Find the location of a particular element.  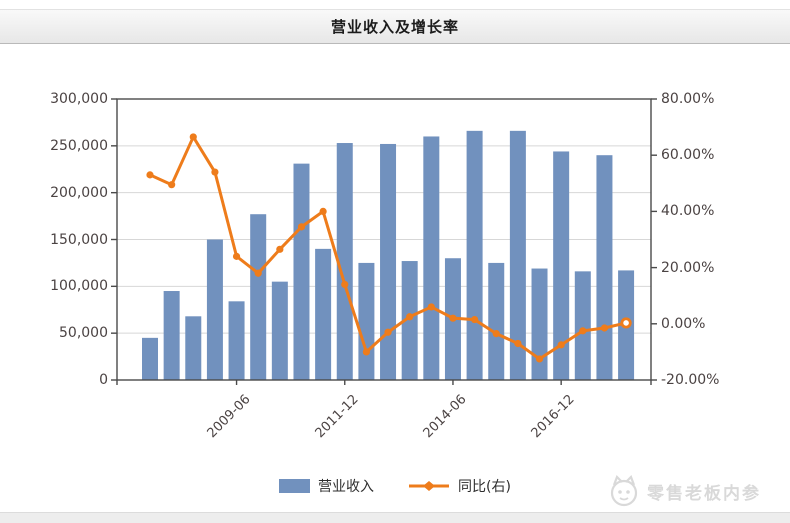

watermark: 零售老板内参 is located at coordinates (684, 491).